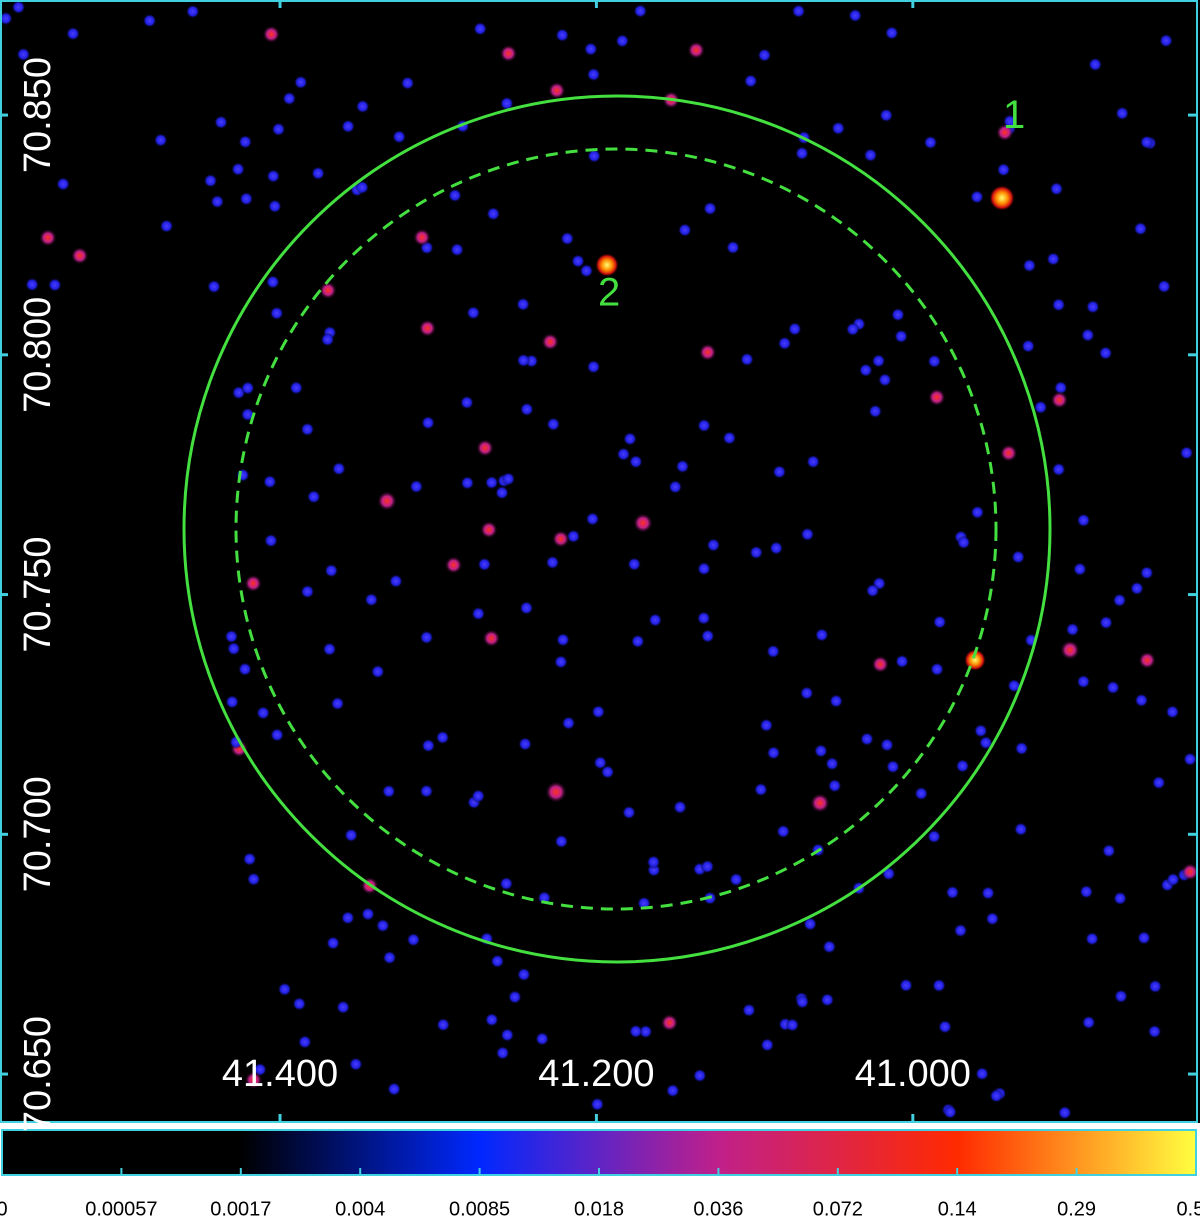 The width and height of the screenshot is (1200, 1227). I want to click on colorbar-label: 0.018, so click(599, 1209).